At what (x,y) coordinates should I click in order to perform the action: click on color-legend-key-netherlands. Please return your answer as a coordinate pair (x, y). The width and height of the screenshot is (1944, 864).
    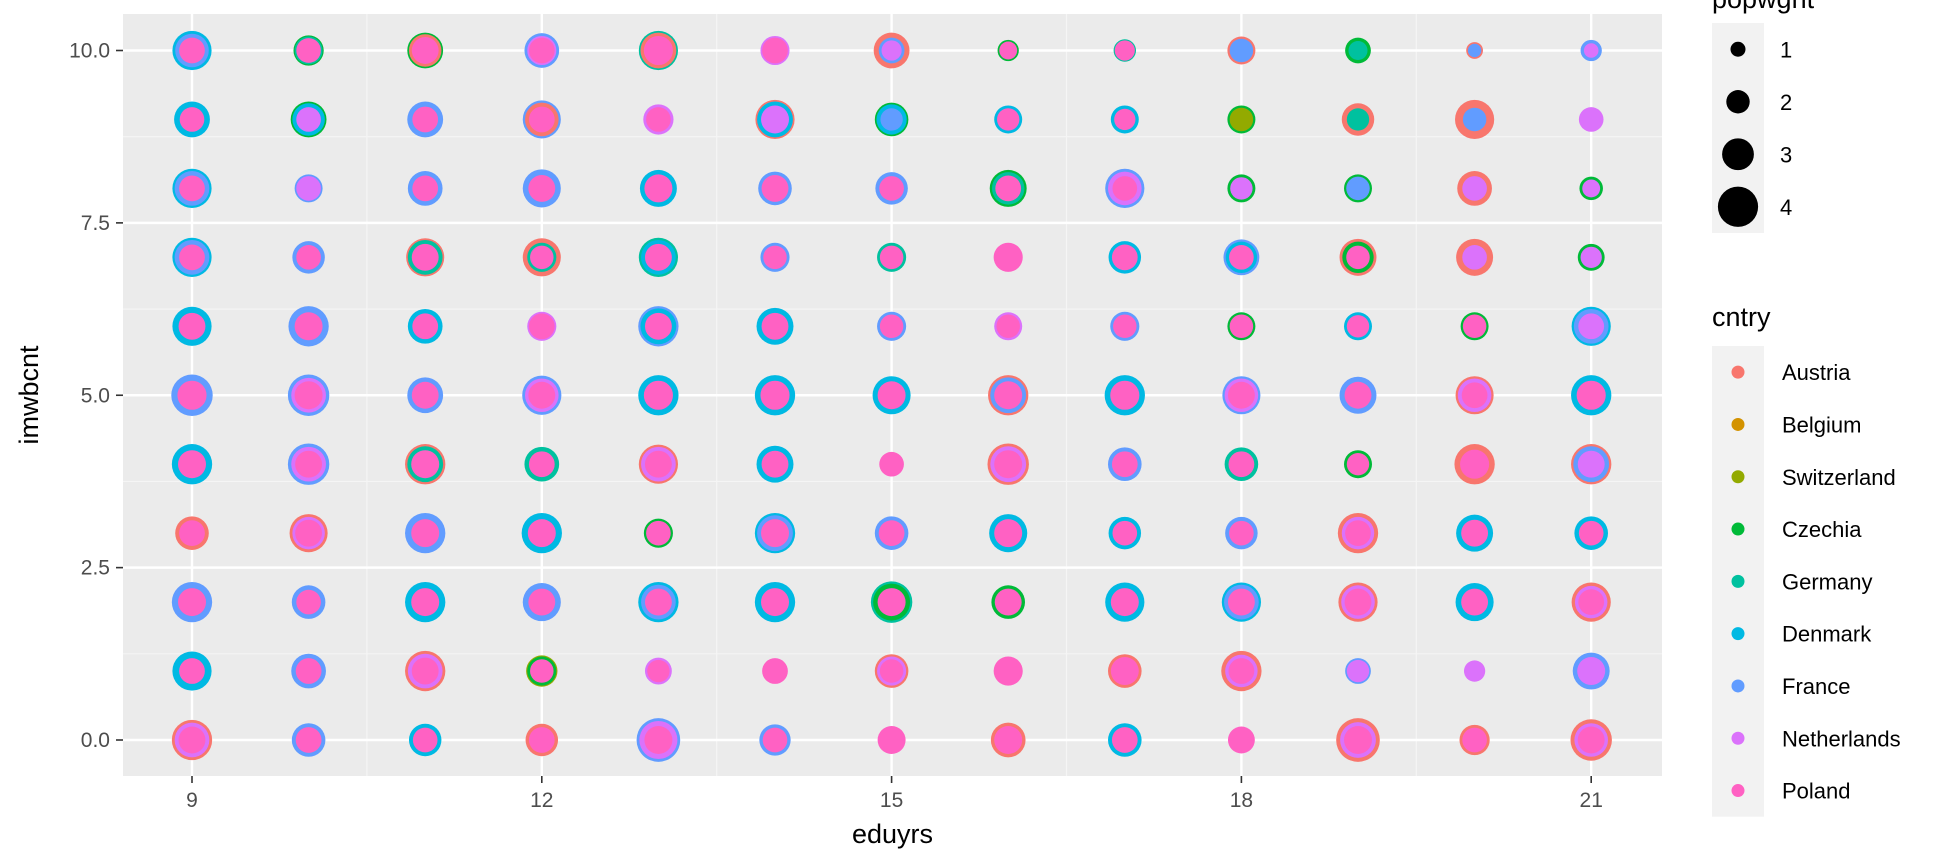
    Looking at the image, I should click on (1738, 738).